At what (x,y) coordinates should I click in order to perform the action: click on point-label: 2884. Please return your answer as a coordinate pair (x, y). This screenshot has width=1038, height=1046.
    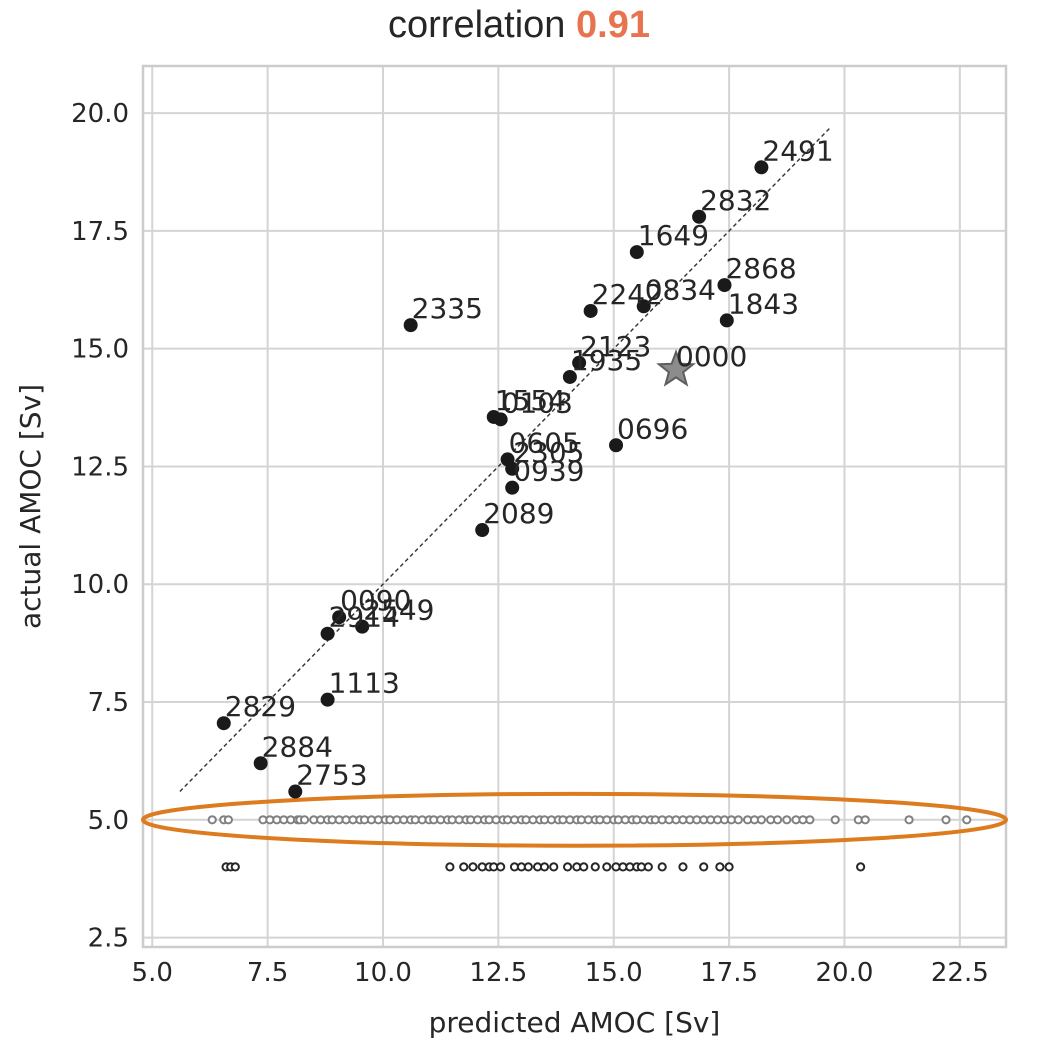
    Looking at the image, I should click on (297, 746).